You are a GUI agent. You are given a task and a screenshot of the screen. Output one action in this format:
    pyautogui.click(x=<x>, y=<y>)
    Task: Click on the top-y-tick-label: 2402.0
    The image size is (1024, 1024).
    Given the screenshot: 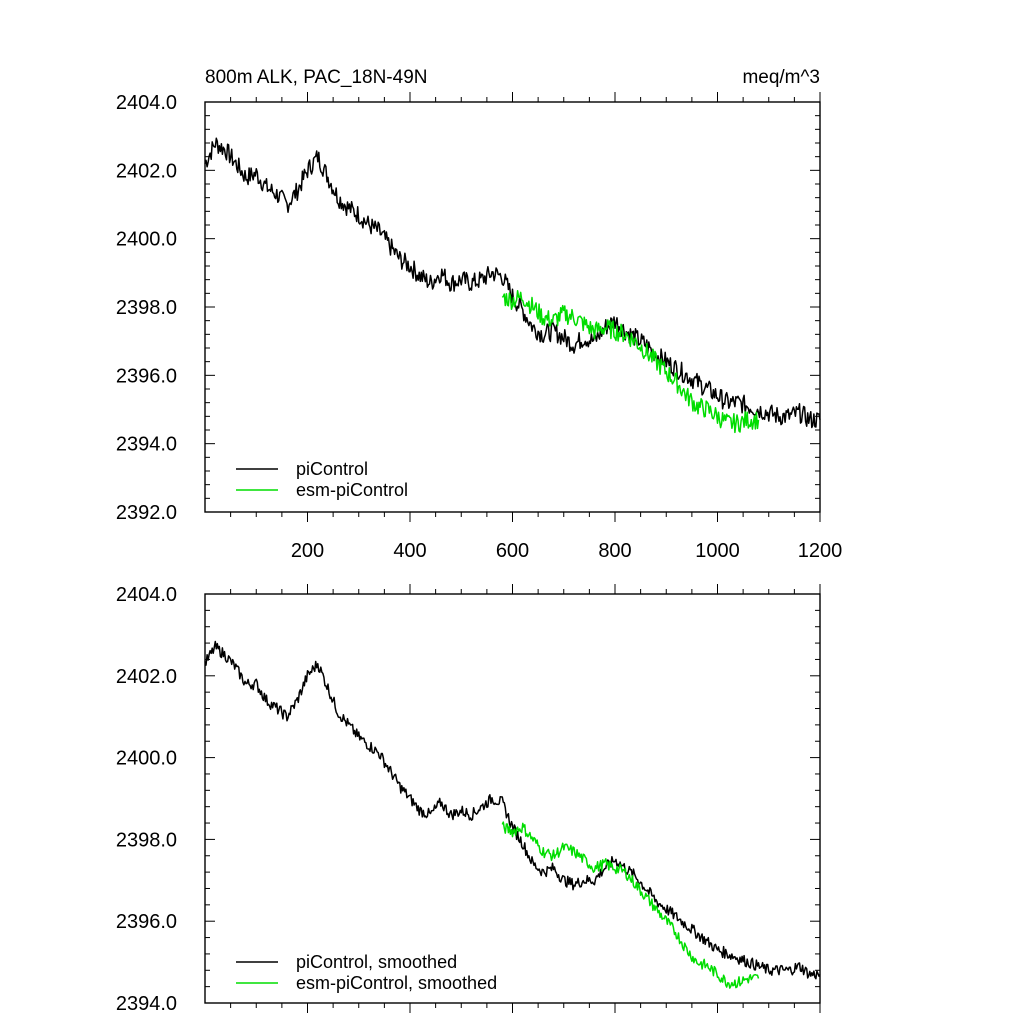 What is the action you would take?
    pyautogui.click(x=146, y=171)
    